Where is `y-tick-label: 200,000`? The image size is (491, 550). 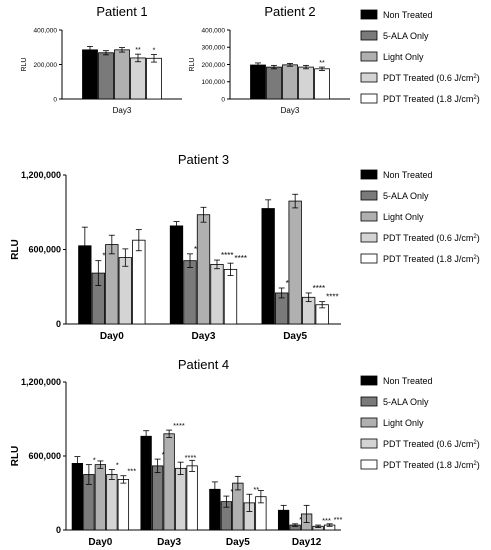
y-tick-label: 200,000 is located at coordinates (46, 65).